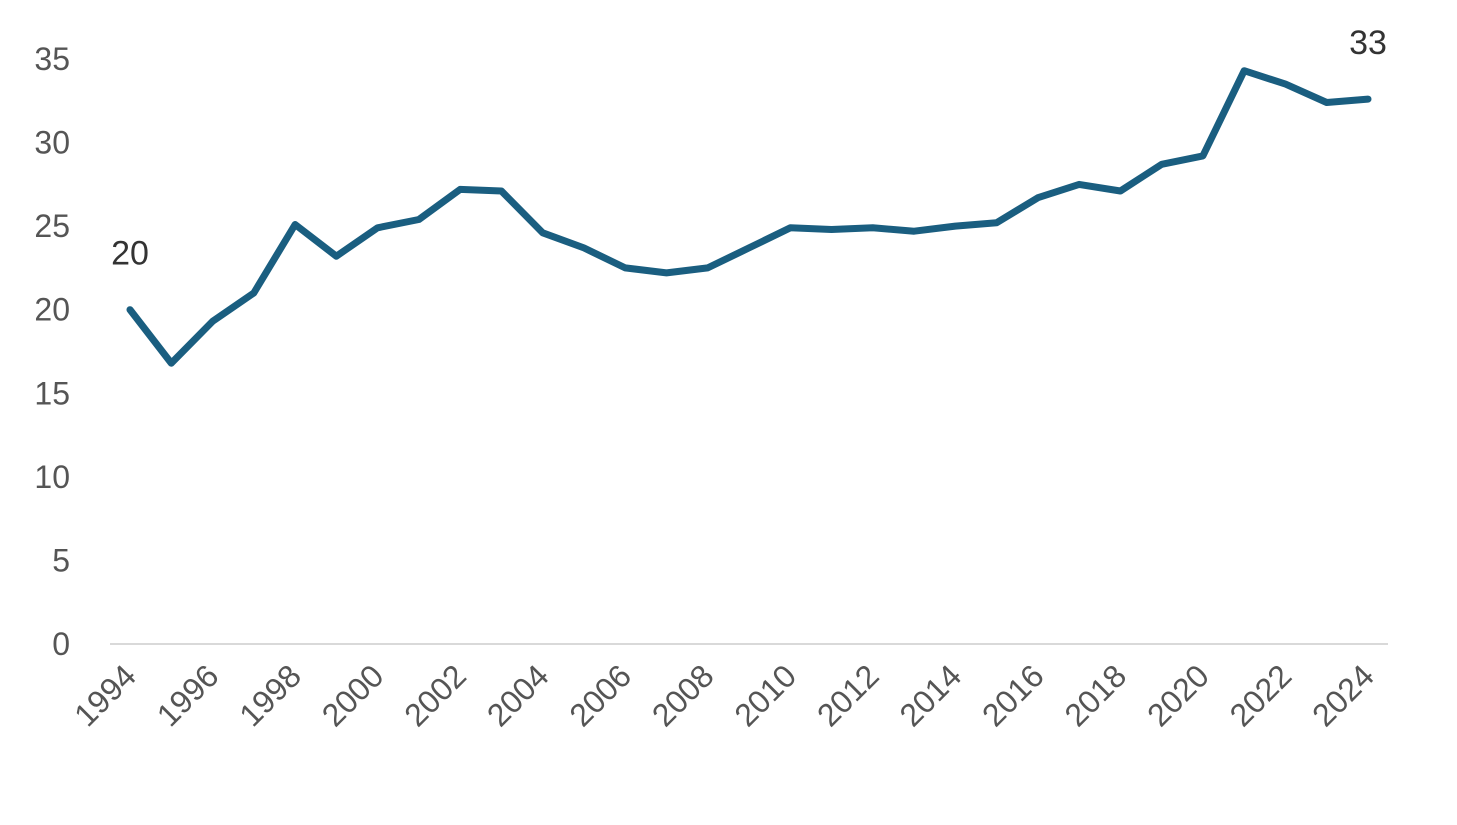 The image size is (1457, 825). I want to click on y-tick-label: 30, so click(52, 143).